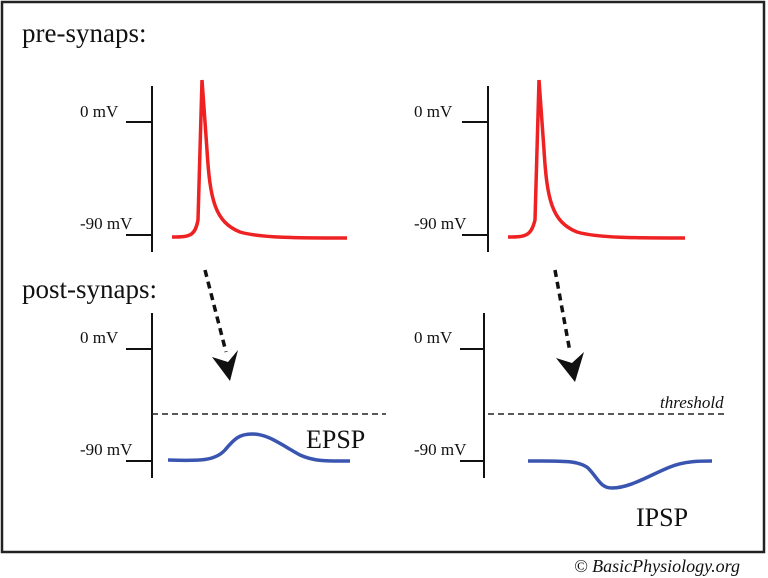 The image size is (768, 578). Describe the element at coordinates (475, 169) in the screenshot. I see `pre-right-axis` at that location.